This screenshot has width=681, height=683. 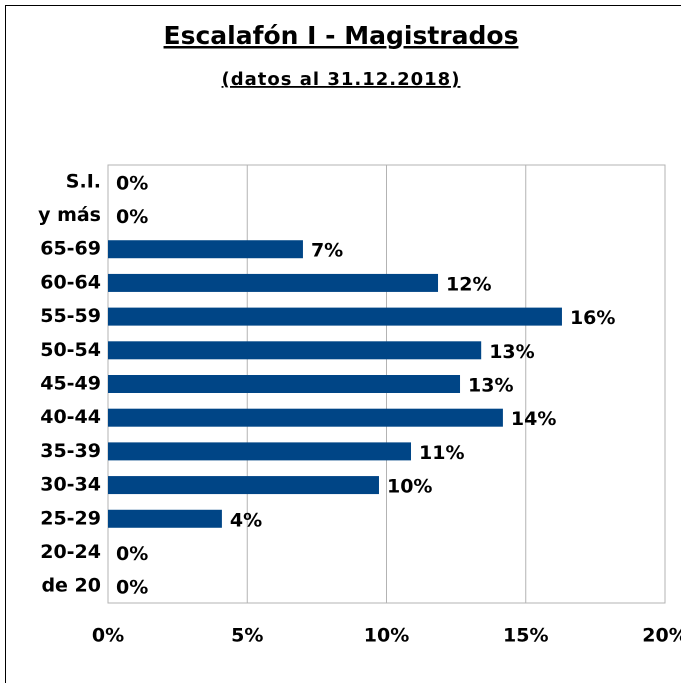 I want to click on y-tick-label: 25-29, so click(x=70, y=518).